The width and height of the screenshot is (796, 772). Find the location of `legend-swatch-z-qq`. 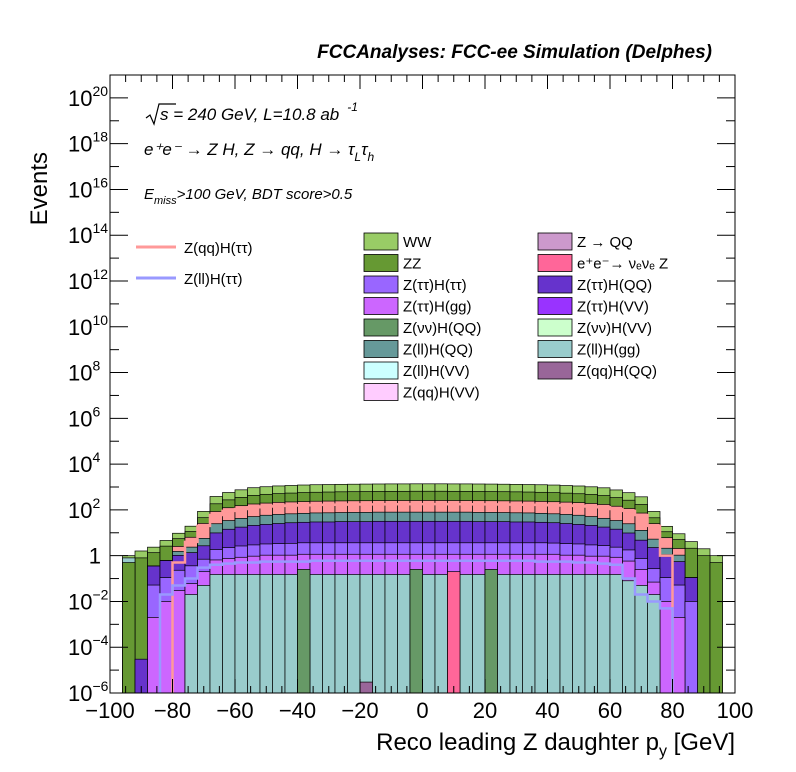

legend-swatch-z-qq is located at coordinates (555, 241).